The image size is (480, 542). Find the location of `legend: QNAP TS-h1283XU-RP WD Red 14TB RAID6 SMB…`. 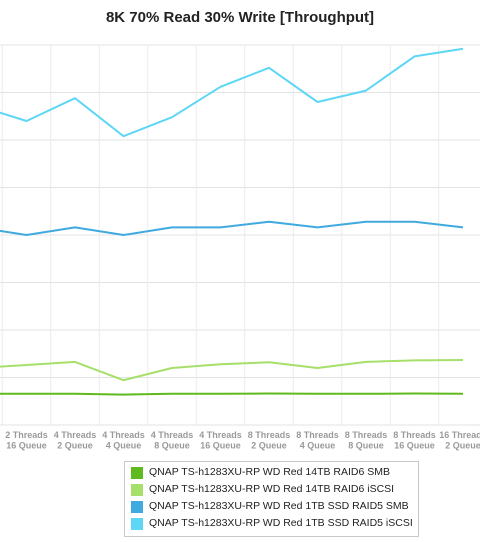

legend: QNAP TS-h1283XU-RP WD Red 14TB RAID6 SMB… is located at coordinates (271, 499).